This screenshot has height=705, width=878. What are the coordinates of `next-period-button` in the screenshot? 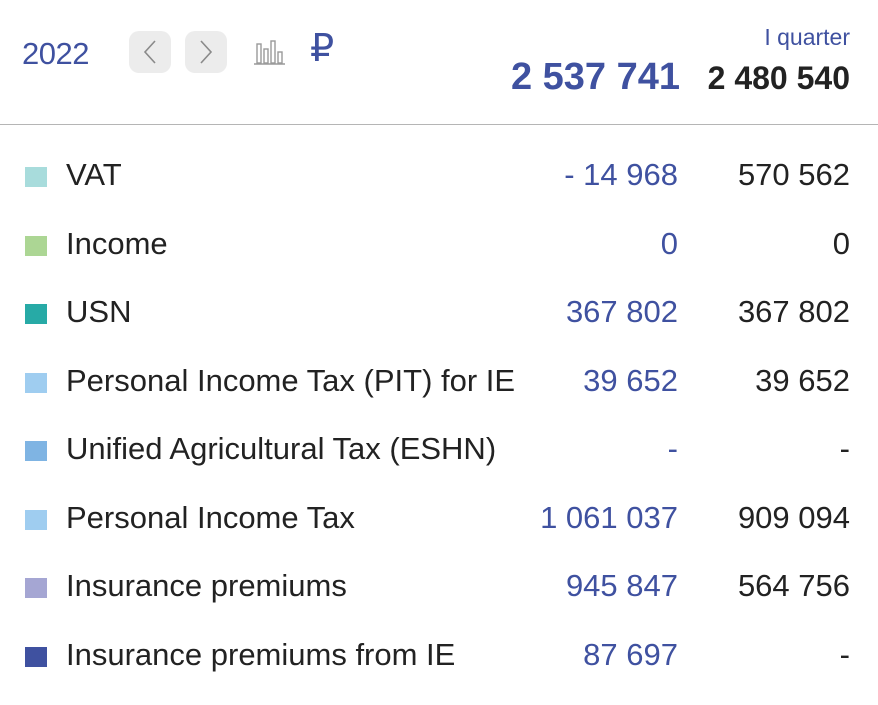 It's located at (206, 52).